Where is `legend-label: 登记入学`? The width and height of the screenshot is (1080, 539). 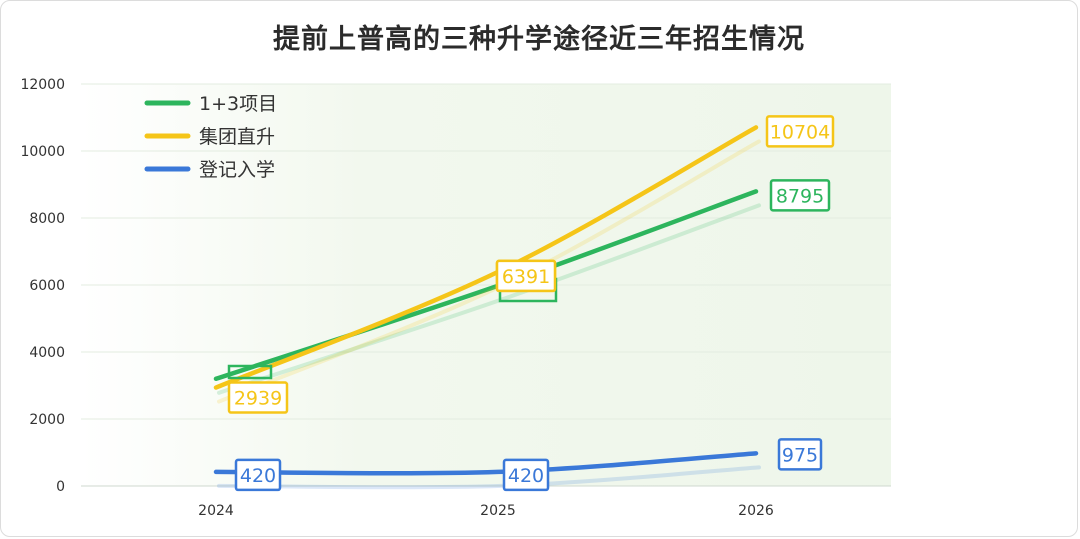 legend-label: 登记入学 is located at coordinates (237, 170).